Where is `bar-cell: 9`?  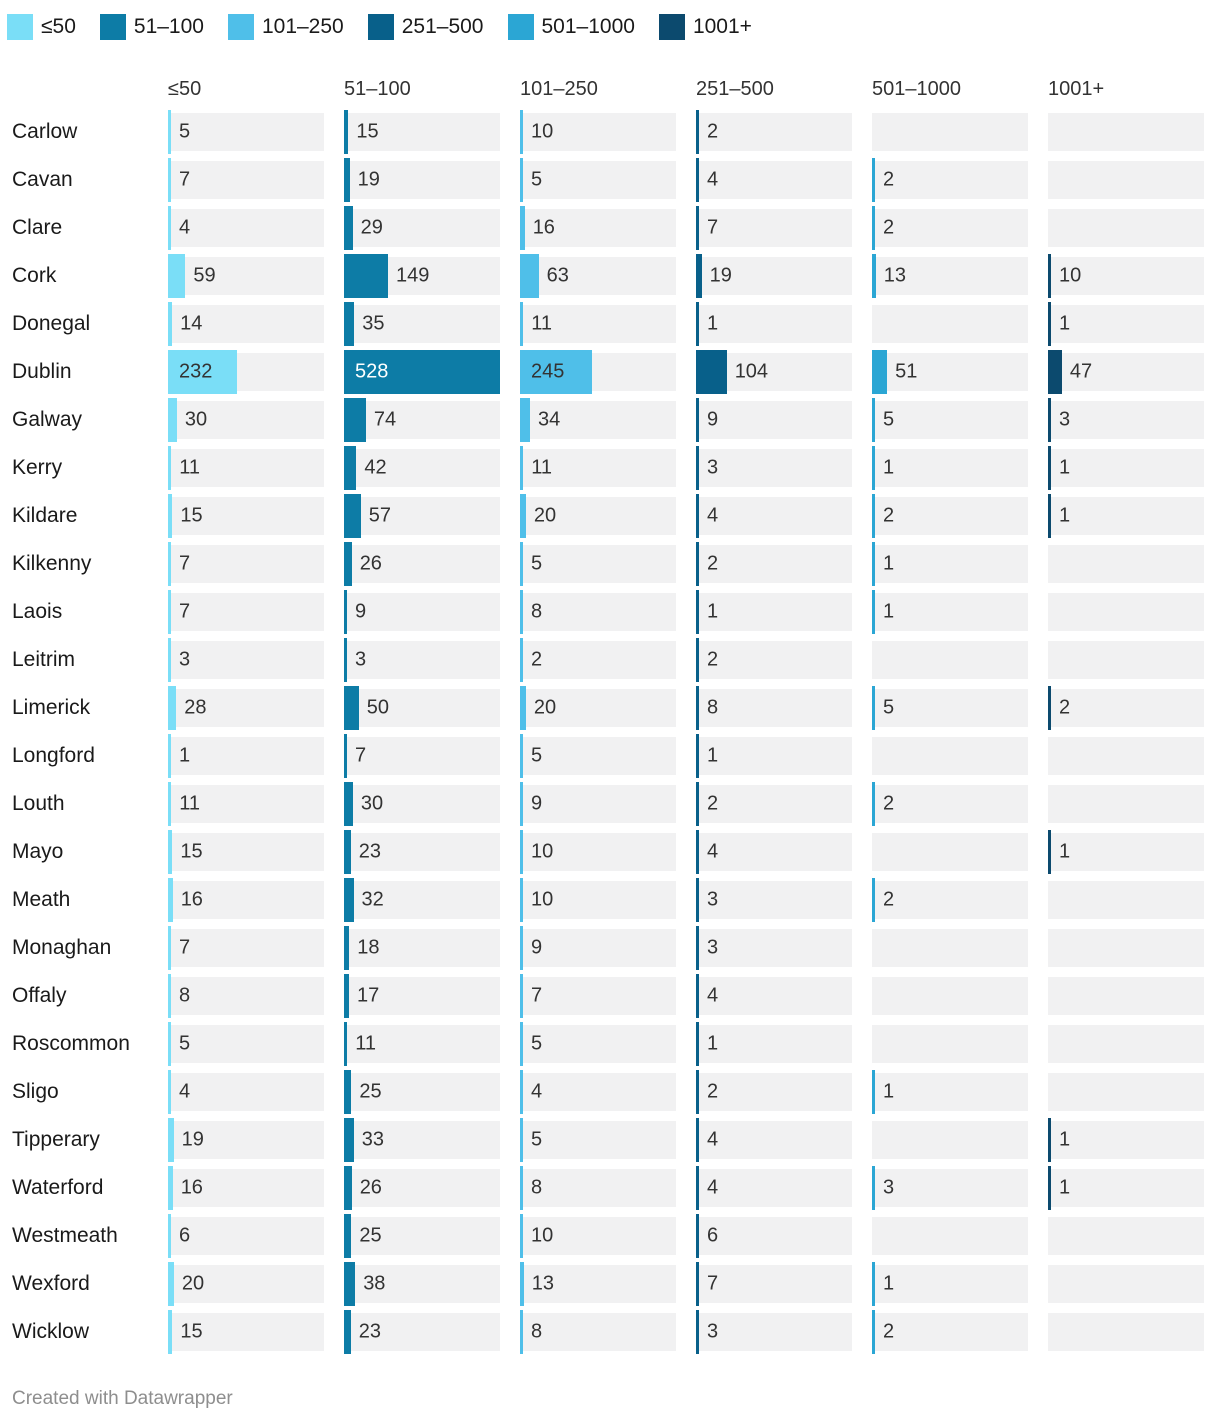 bar-cell: 9 is located at coordinates (774, 420).